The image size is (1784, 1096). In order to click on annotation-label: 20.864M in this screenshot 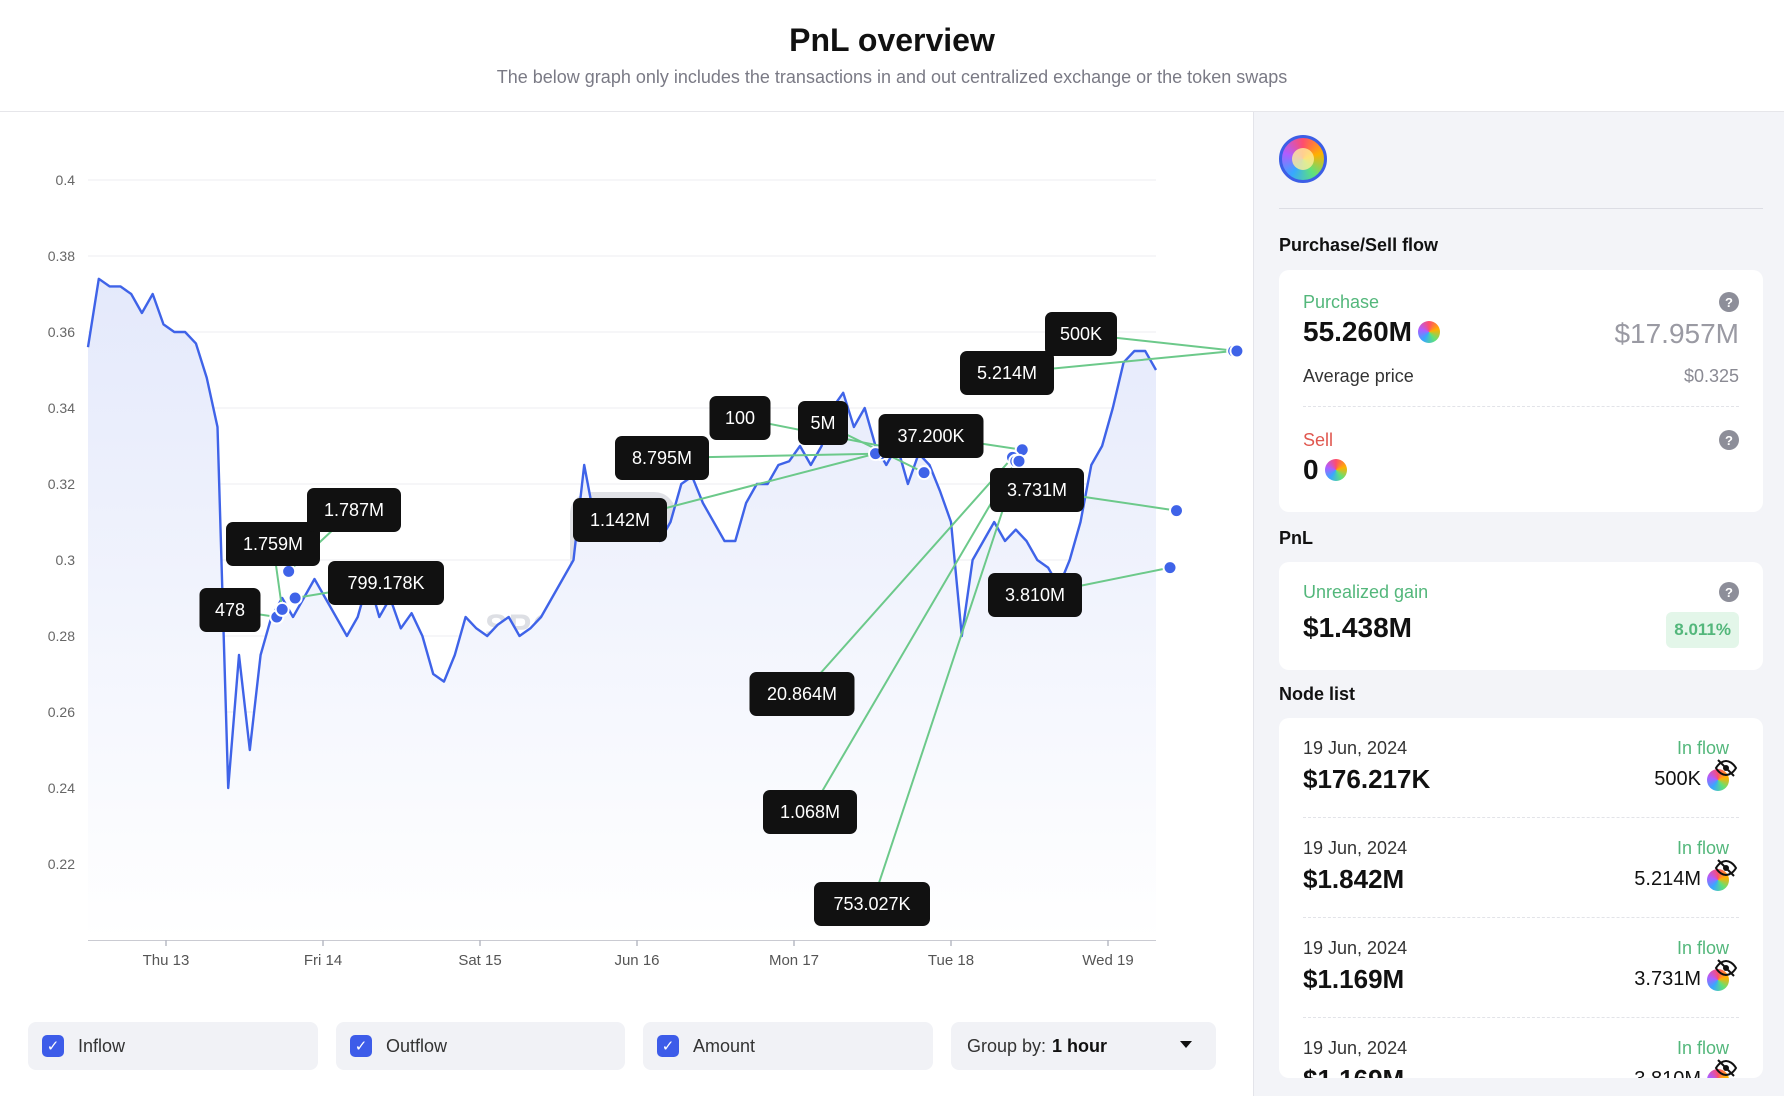, I will do `click(802, 694)`.